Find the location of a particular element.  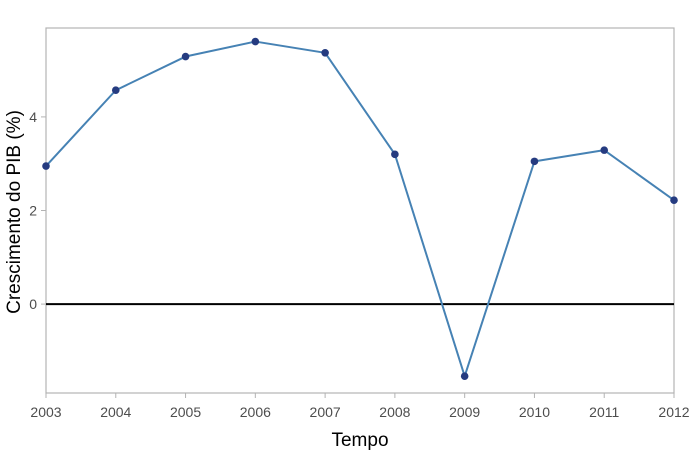

x-tick-label-2006: 2006 is located at coordinates (255, 412).